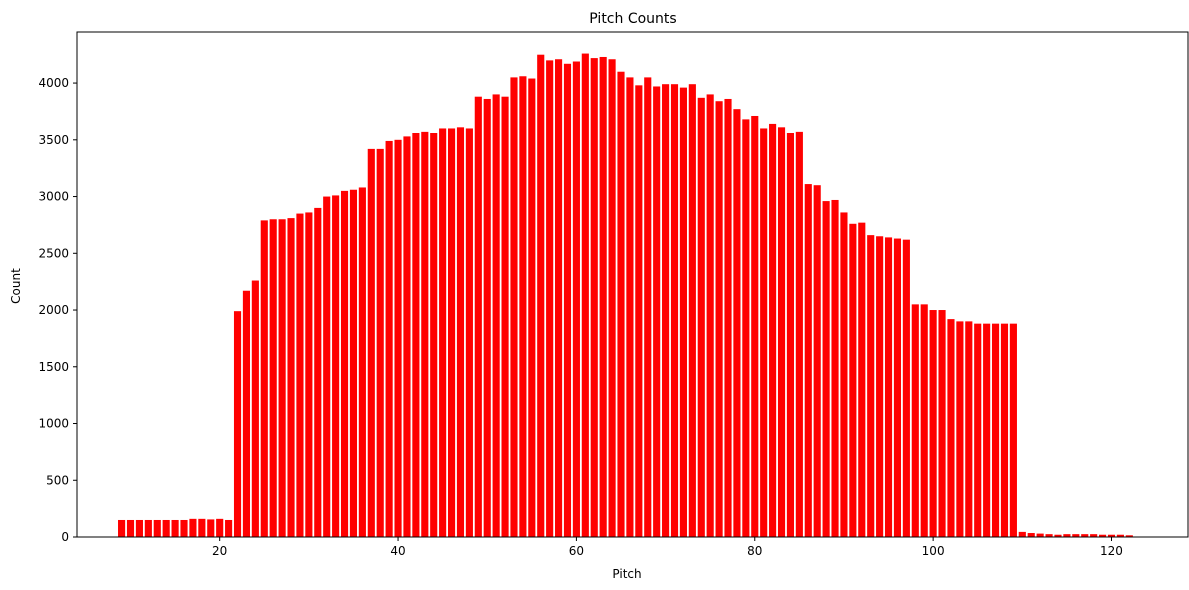 The height and width of the screenshot is (590, 1189). What do you see at coordinates (626, 574) in the screenshot?
I see `x-axis-label: Pitch` at bounding box center [626, 574].